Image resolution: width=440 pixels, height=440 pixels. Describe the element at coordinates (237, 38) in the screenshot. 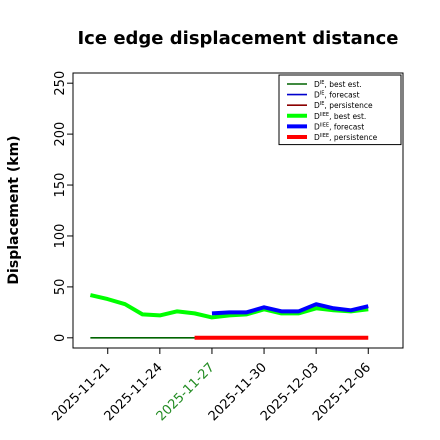

I see `chart-title: Ice edge displacement distance` at that location.